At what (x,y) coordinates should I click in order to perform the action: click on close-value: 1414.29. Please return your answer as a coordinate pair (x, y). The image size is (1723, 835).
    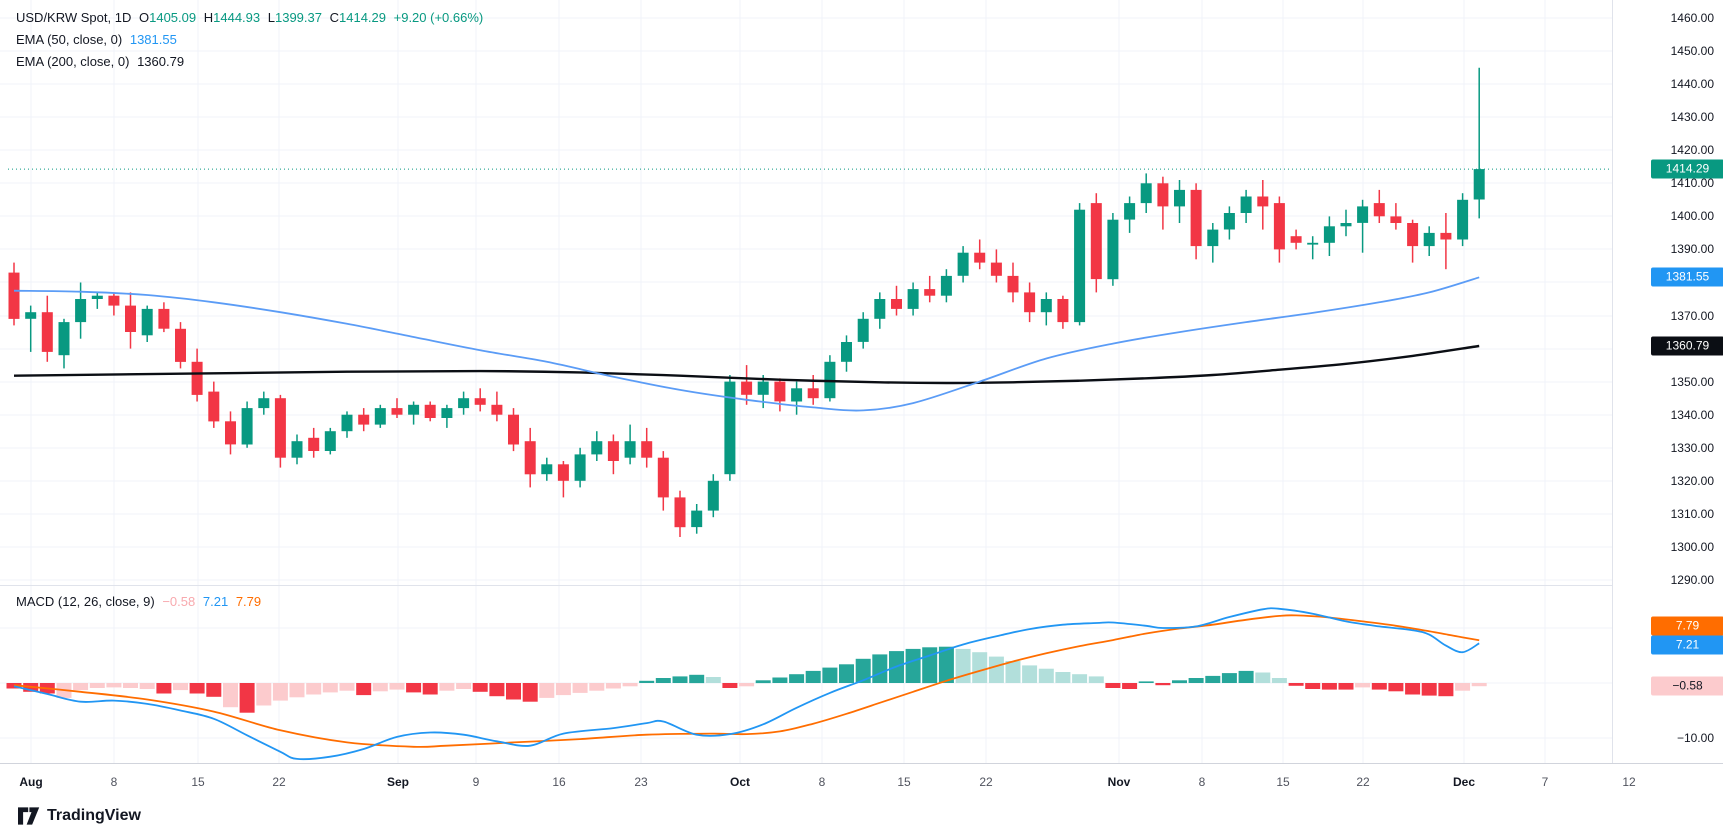
    Looking at the image, I should click on (362, 17).